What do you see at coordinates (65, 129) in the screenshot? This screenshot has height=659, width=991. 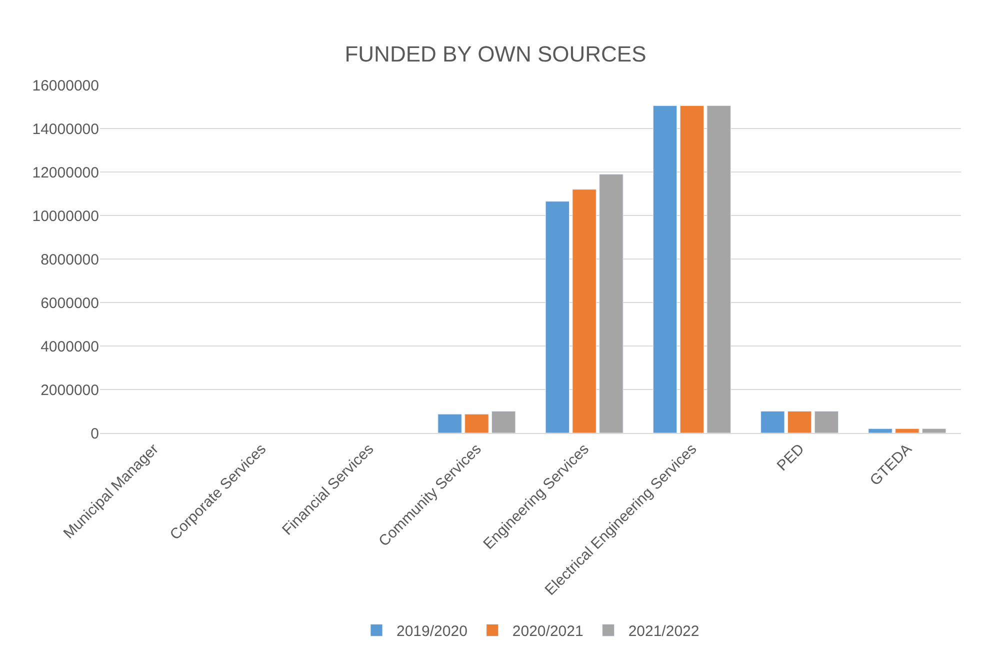 I see `y-tick-label: 14000000` at bounding box center [65, 129].